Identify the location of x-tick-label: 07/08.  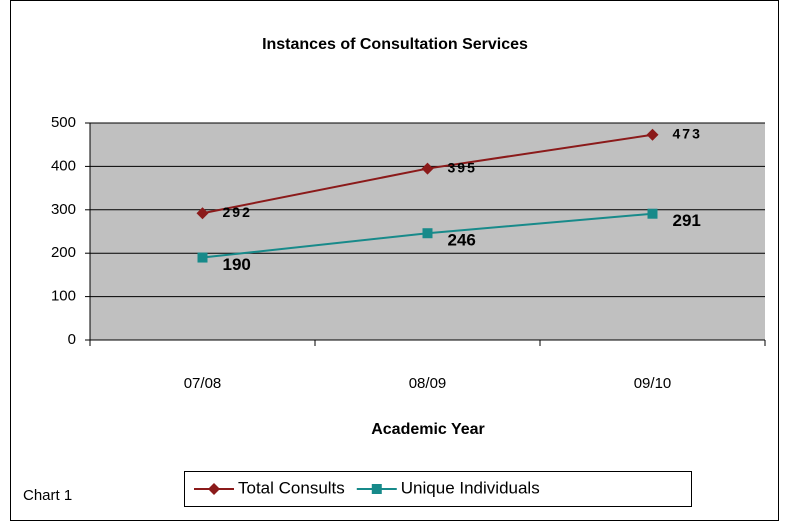
(203, 383).